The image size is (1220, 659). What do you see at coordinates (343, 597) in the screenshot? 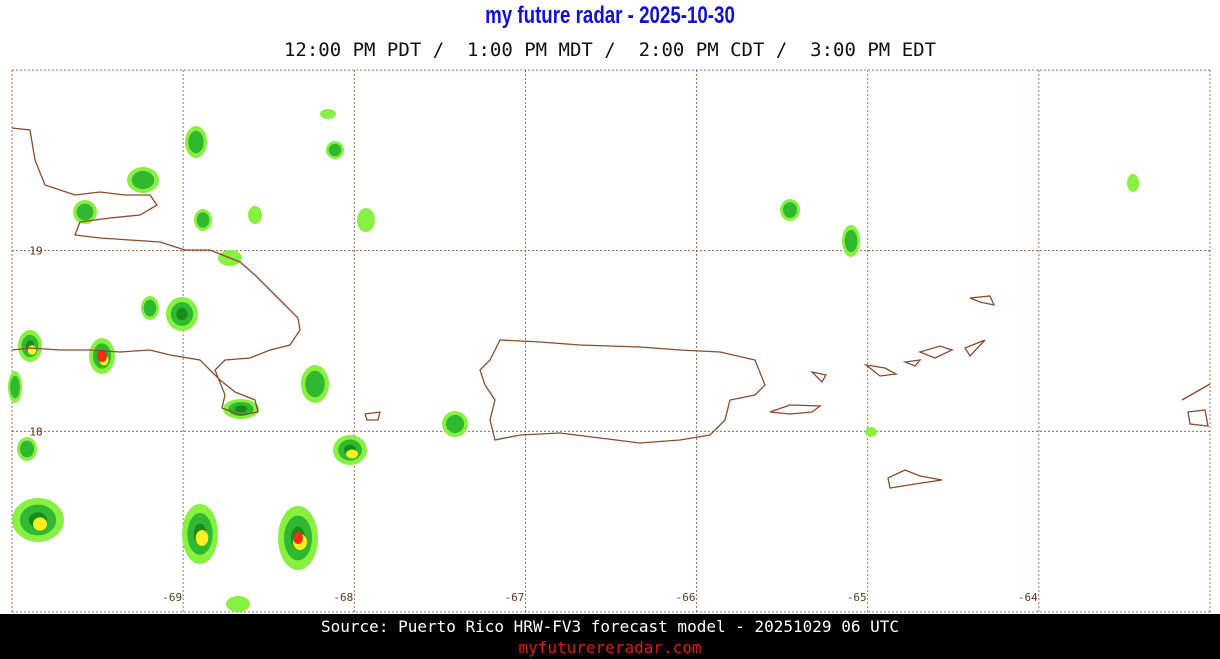
I see `lon-label: -68` at bounding box center [343, 597].